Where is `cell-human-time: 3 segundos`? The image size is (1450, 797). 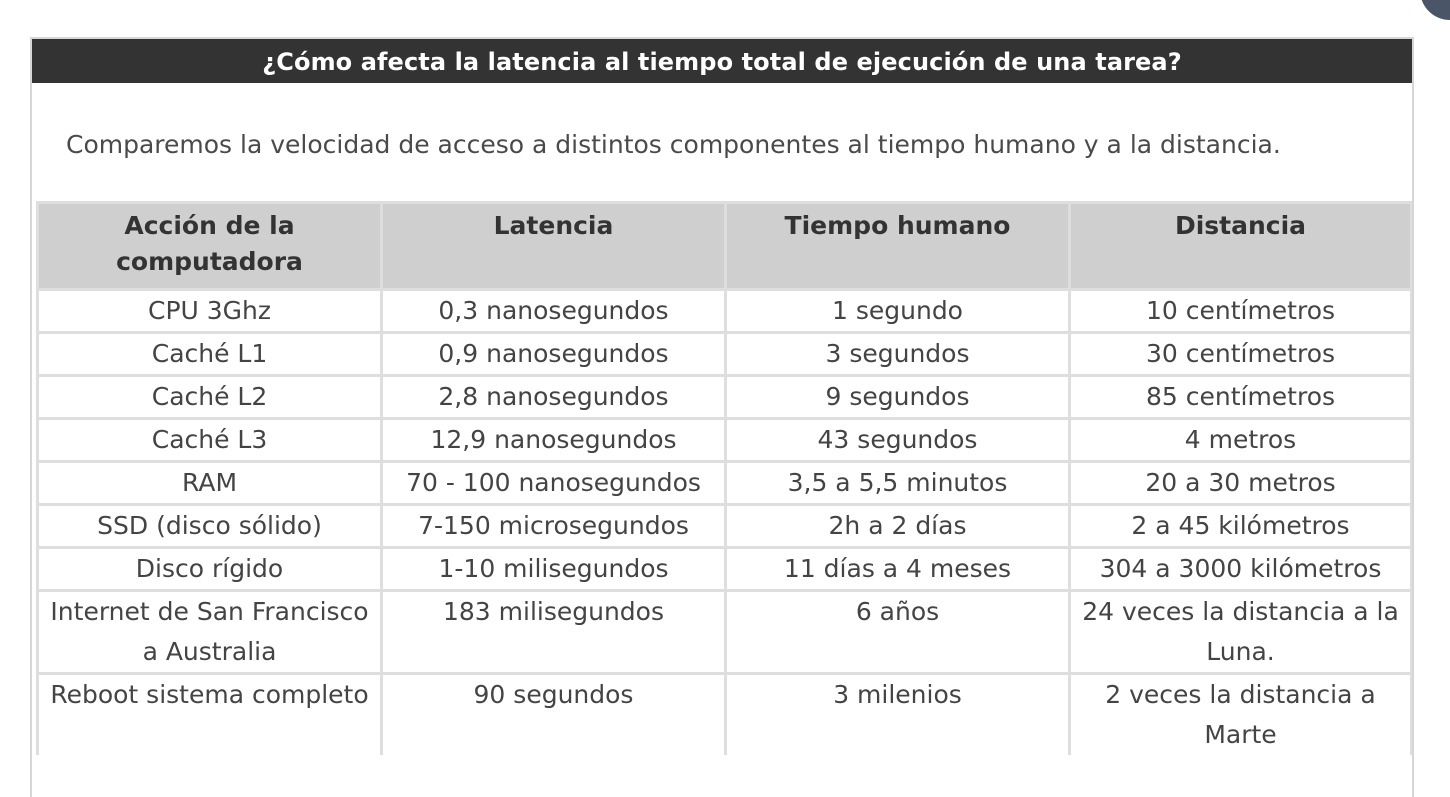
cell-human-time: 3 segundos is located at coordinates (897, 354).